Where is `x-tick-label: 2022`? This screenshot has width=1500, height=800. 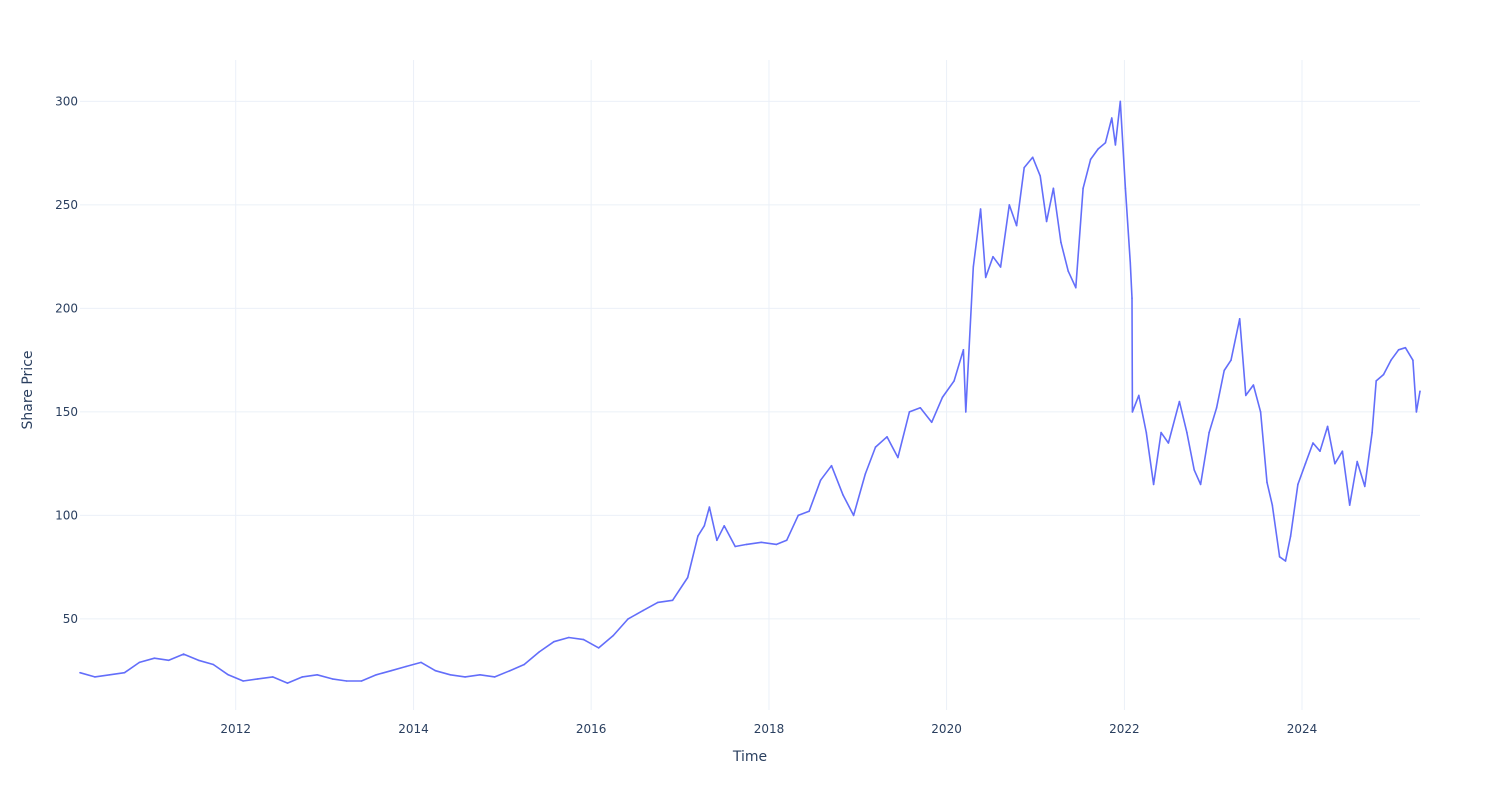 x-tick-label: 2022 is located at coordinates (1124, 729).